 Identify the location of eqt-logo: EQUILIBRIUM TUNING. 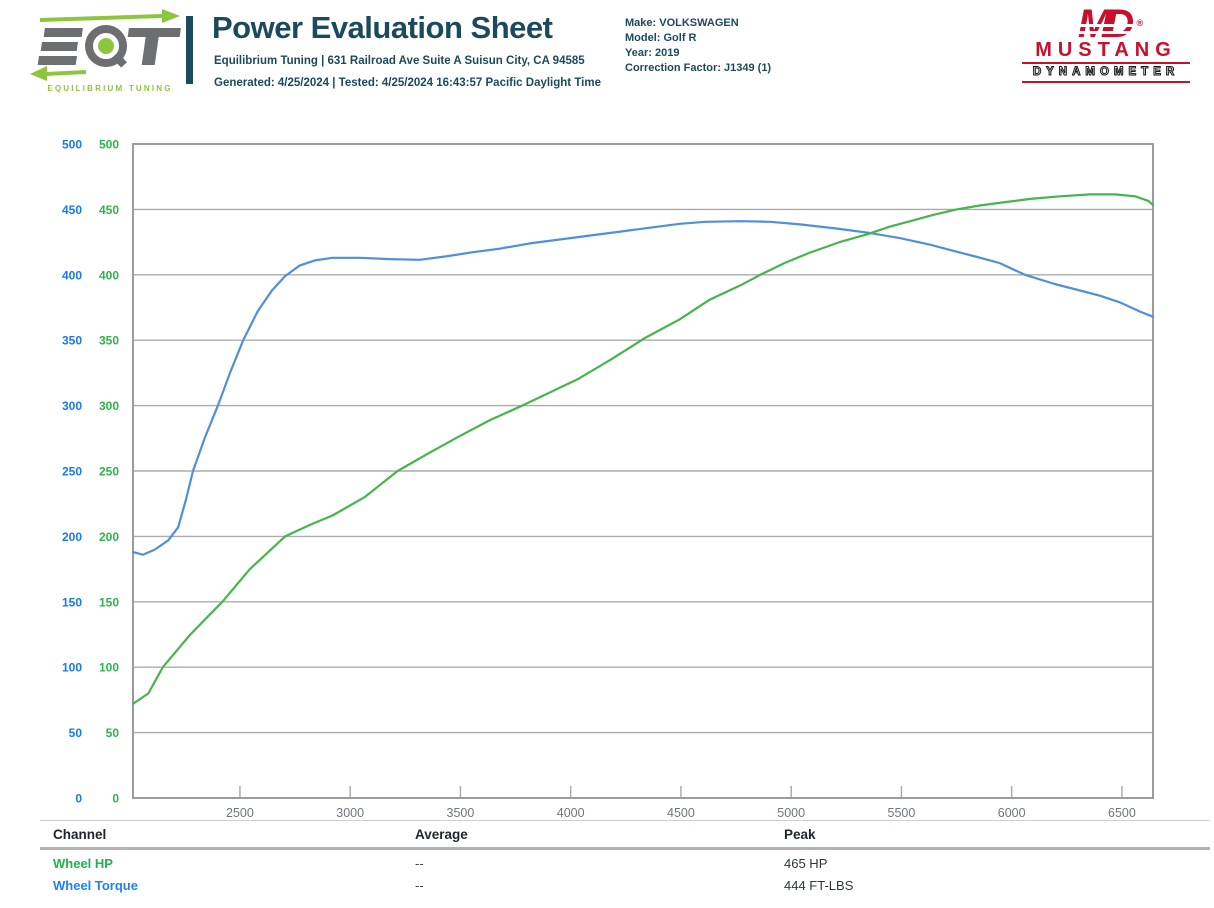
(105, 51).